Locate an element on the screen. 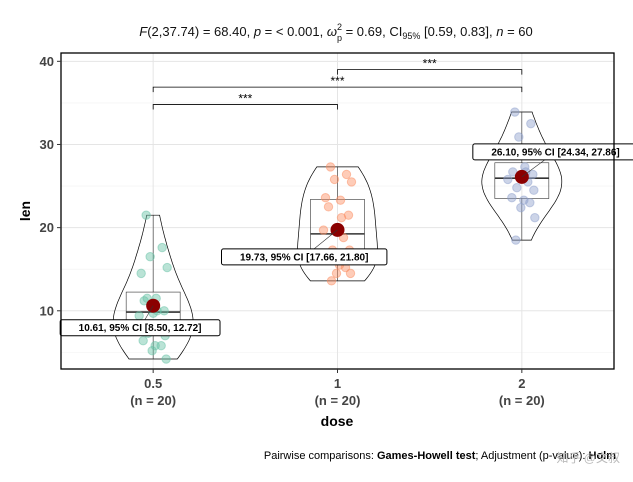 This screenshot has height=482, width=633. y-axis-label: len is located at coordinates (25, 211).